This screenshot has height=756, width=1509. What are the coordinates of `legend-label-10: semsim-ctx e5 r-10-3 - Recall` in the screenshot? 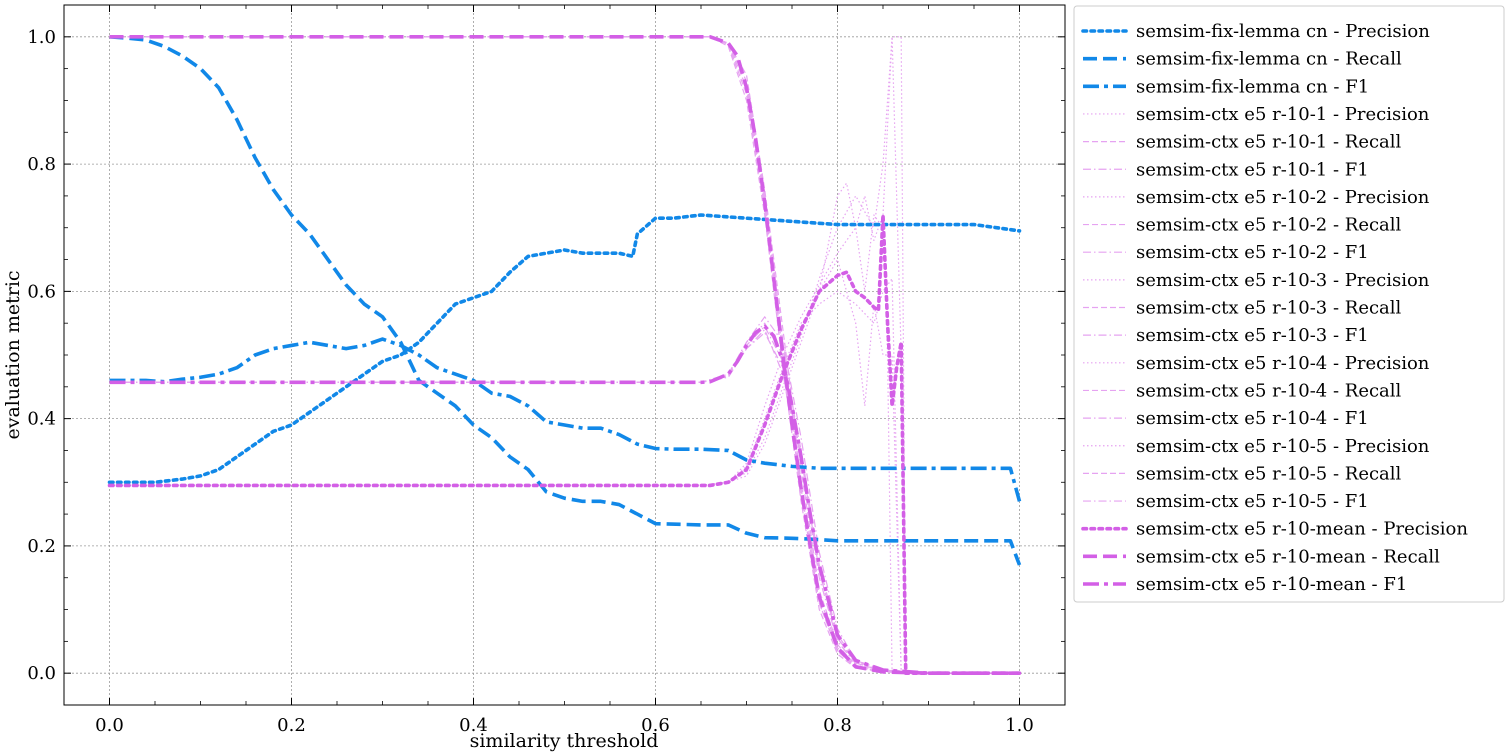 It's located at (1269, 308).